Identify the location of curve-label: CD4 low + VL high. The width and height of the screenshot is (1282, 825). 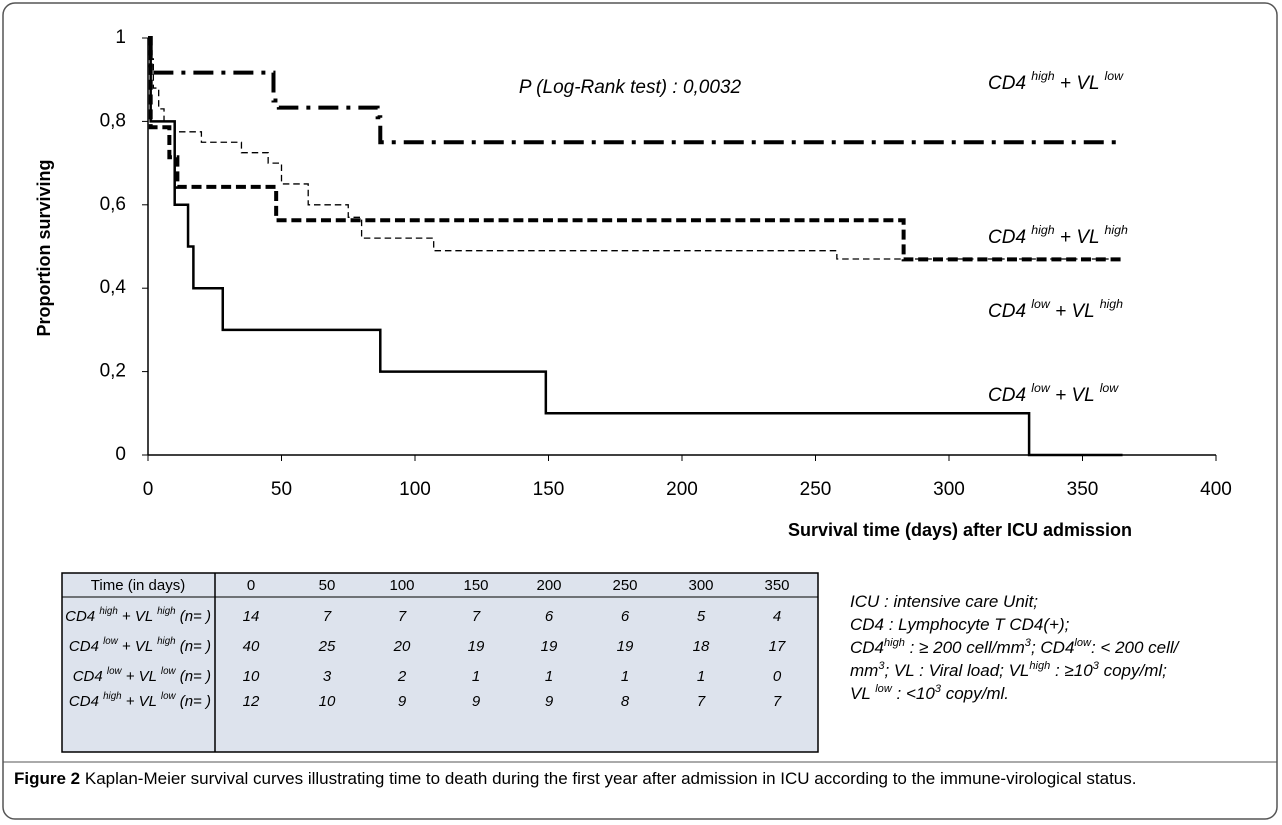
(1055, 309).